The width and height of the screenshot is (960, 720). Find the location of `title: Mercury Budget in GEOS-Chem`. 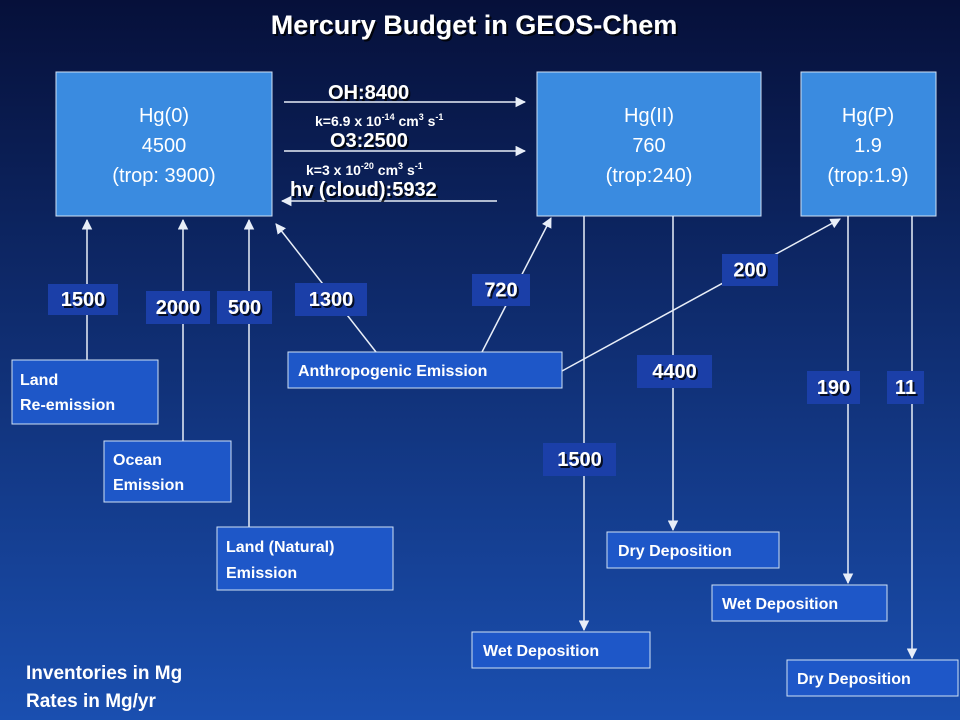

title: Mercury Budget in GEOS-Chem is located at coordinates (474, 25).